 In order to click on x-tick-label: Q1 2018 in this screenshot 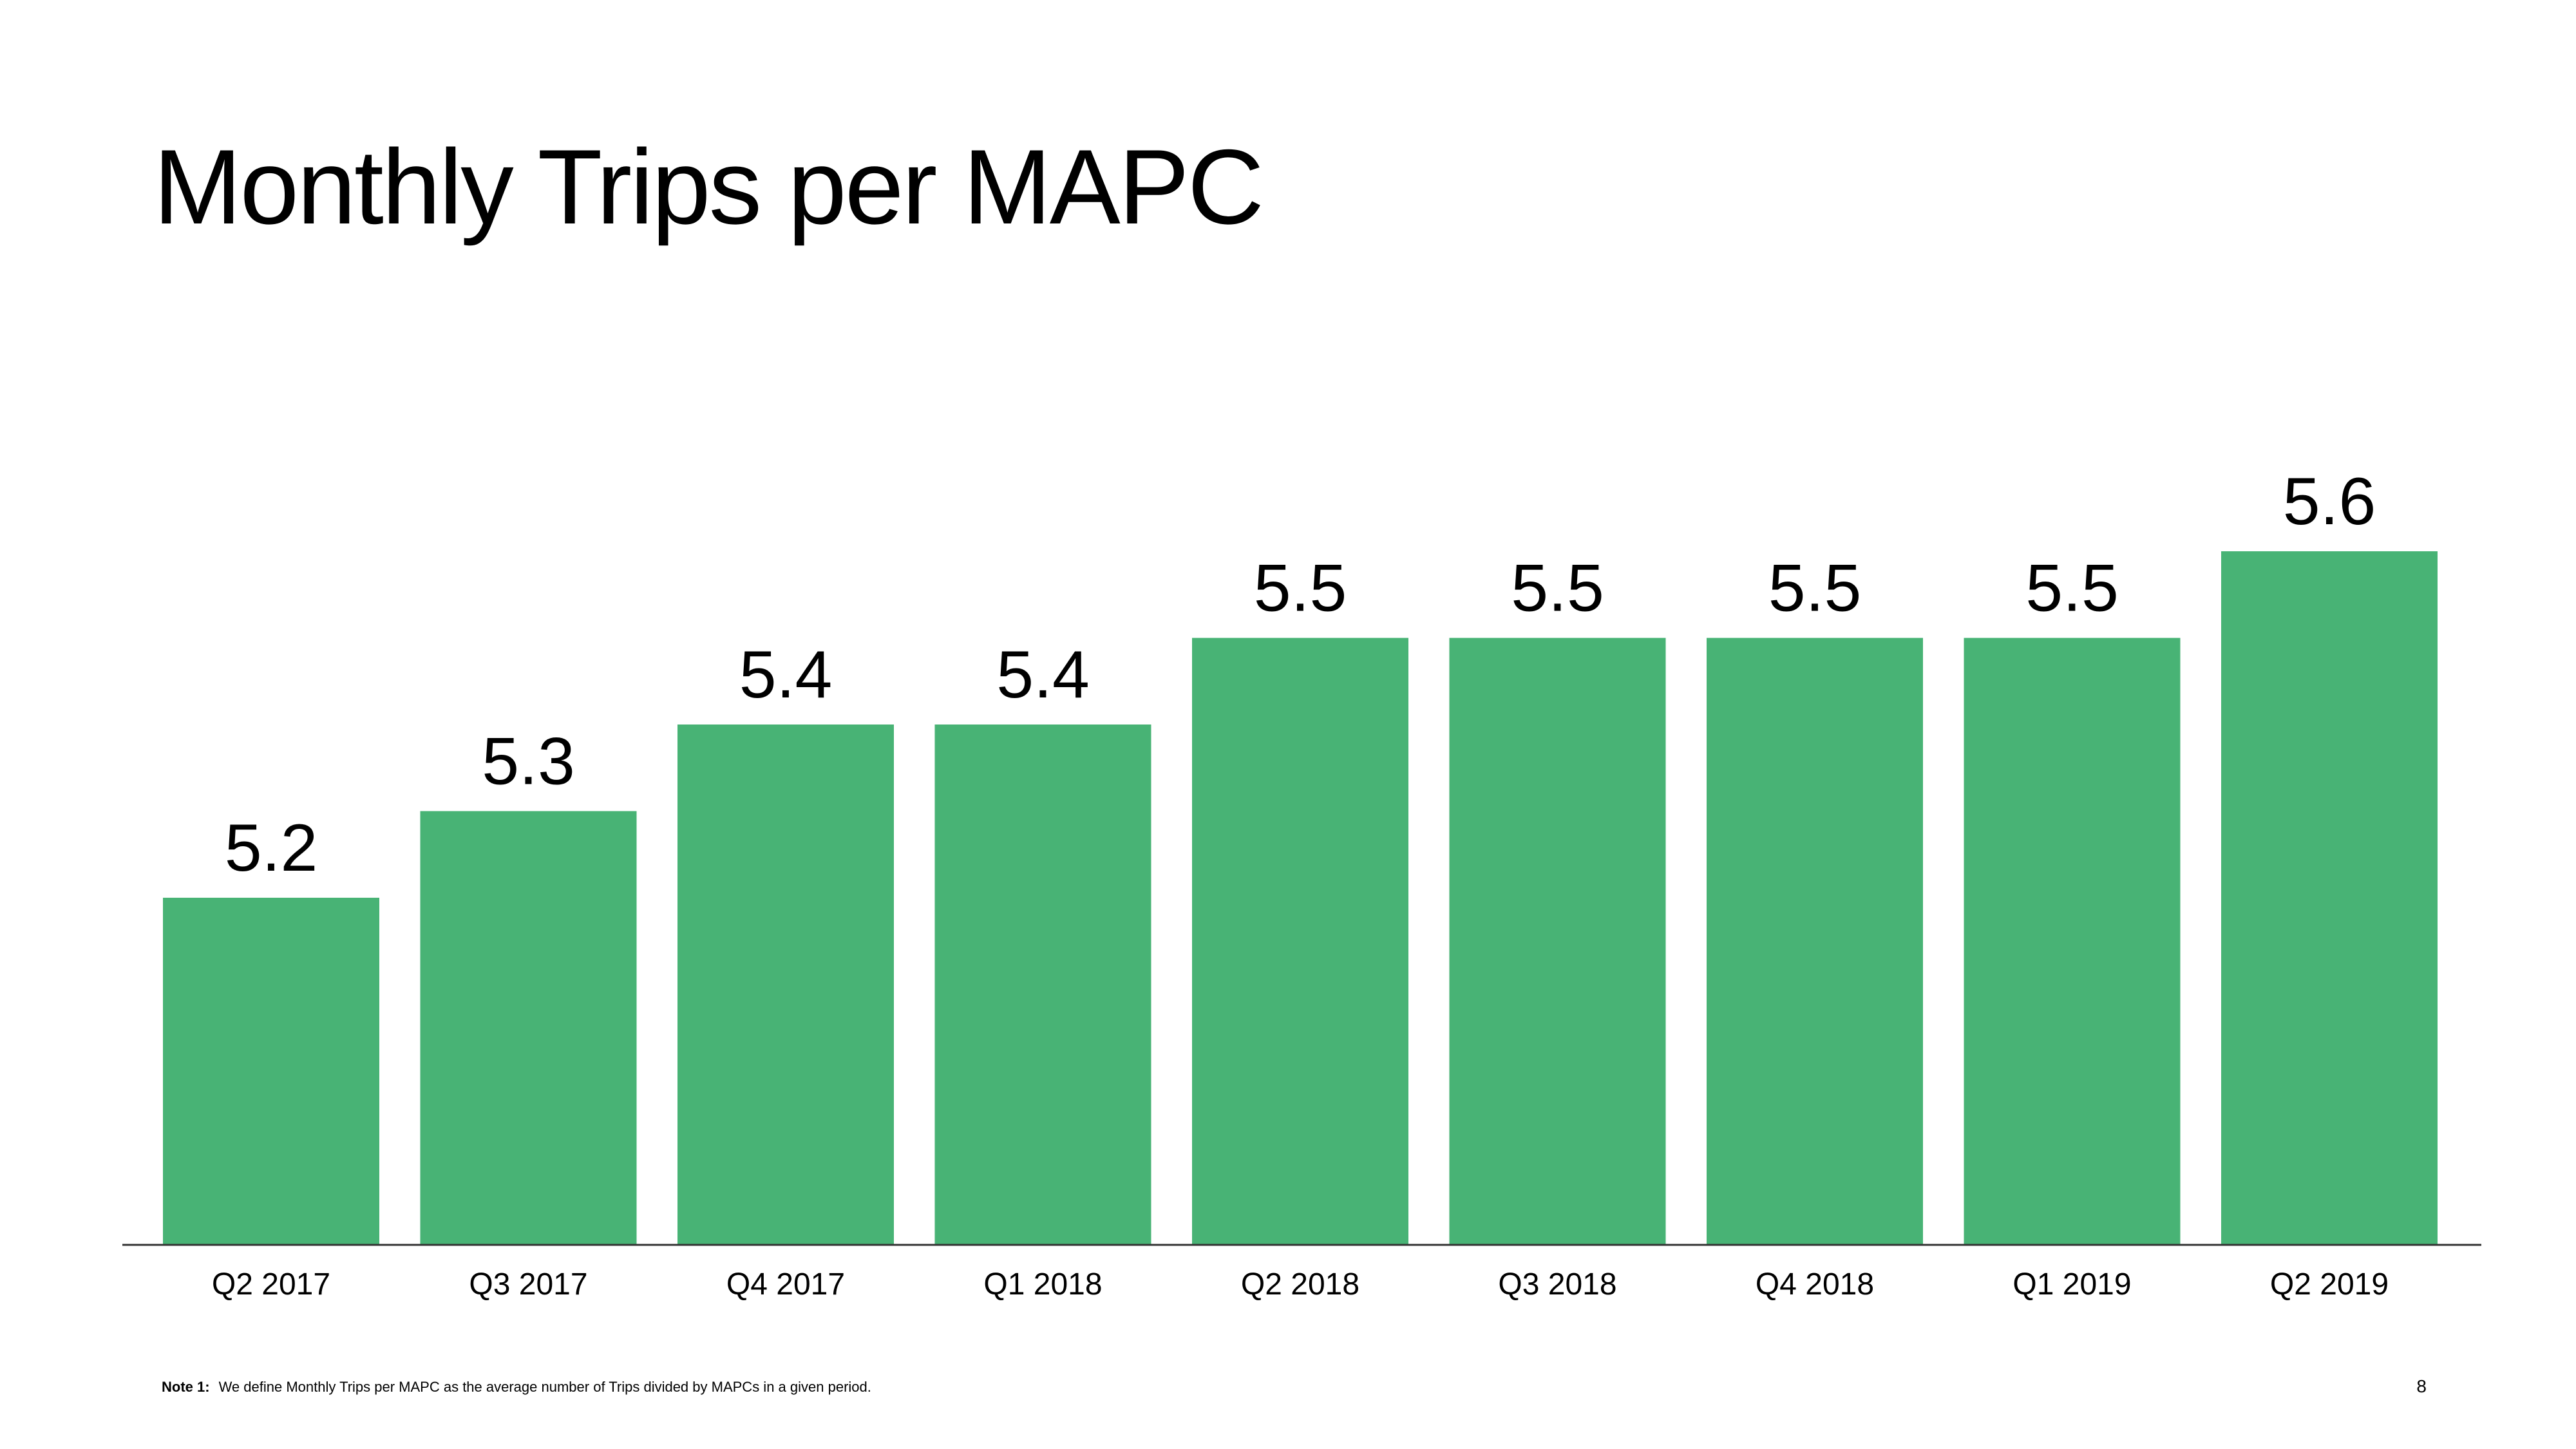, I will do `click(1042, 1285)`.